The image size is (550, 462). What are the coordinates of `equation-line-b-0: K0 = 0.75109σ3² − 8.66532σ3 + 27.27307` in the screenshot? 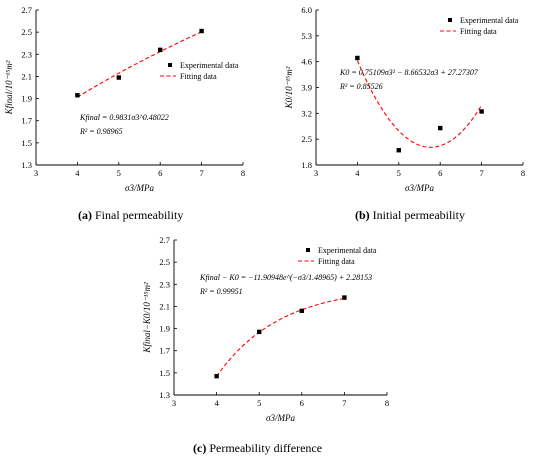 It's located at (409, 72).